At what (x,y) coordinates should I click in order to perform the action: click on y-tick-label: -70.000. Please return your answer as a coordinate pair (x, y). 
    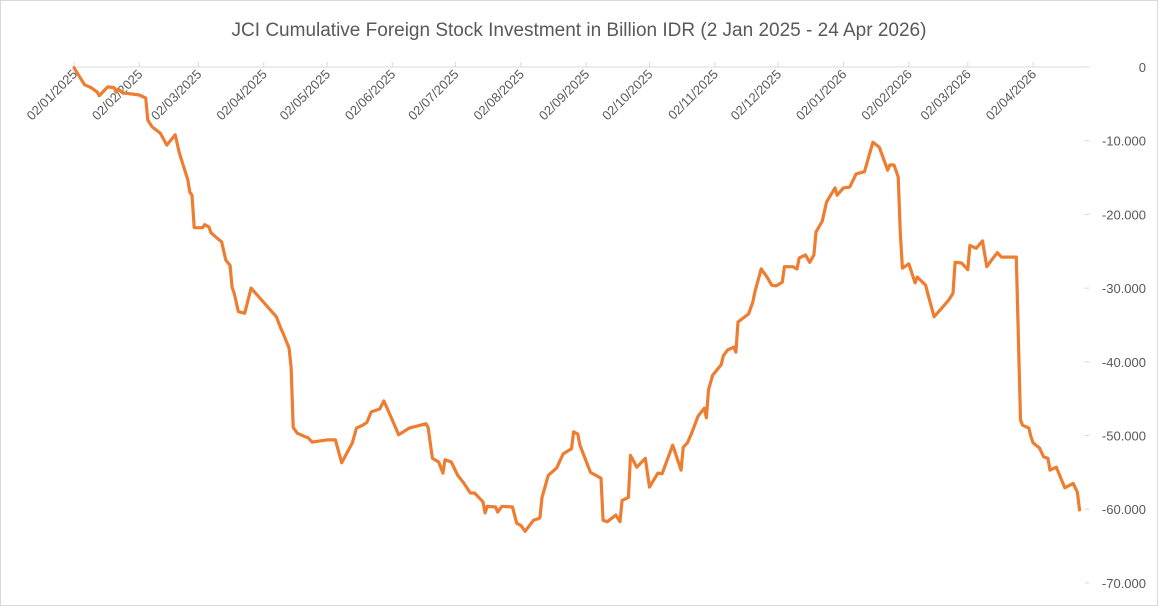
    Looking at the image, I should click on (1124, 583).